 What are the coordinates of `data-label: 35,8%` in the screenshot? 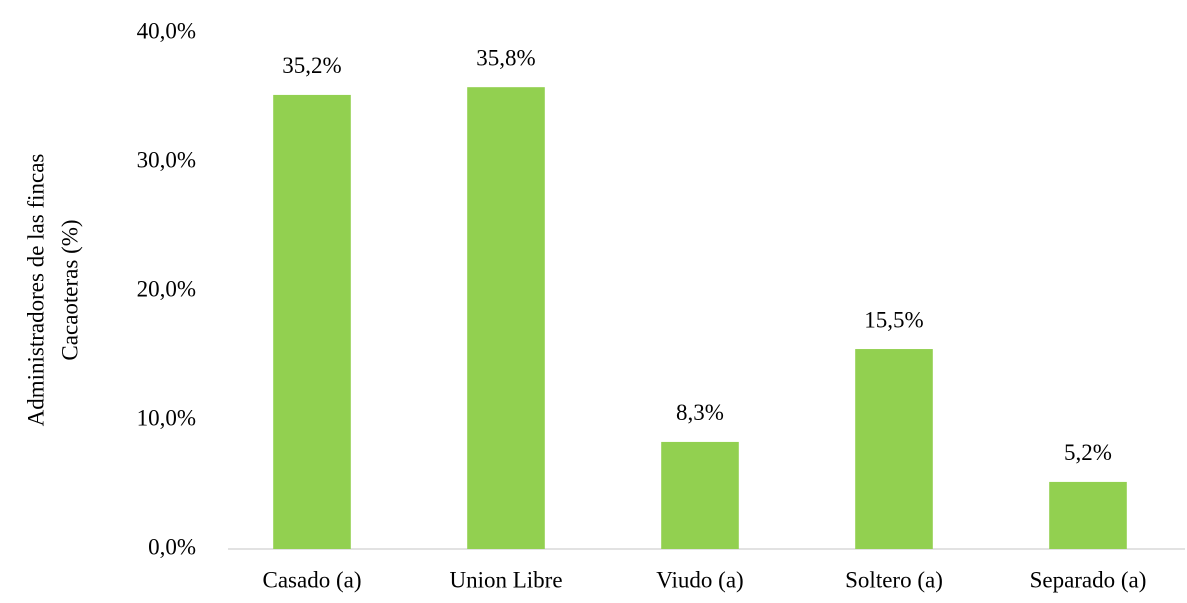 It's located at (505, 57).